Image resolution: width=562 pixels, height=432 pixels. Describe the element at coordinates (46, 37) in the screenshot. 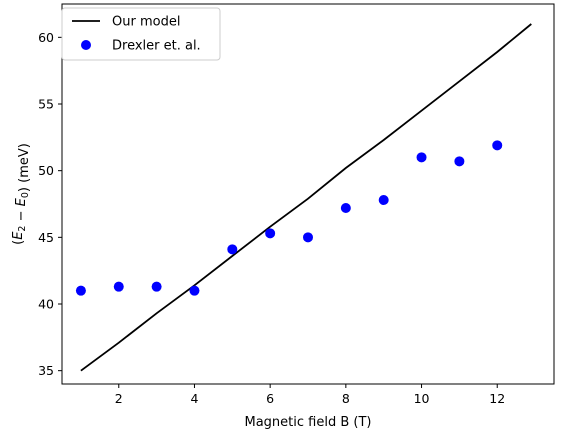

I see `y-tick-label: 60` at that location.